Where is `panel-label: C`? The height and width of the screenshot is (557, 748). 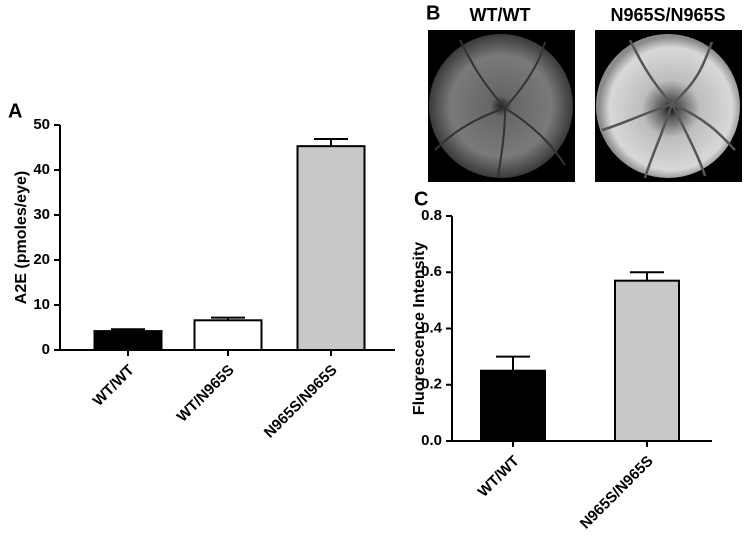
panel-label: C is located at coordinates (421, 199).